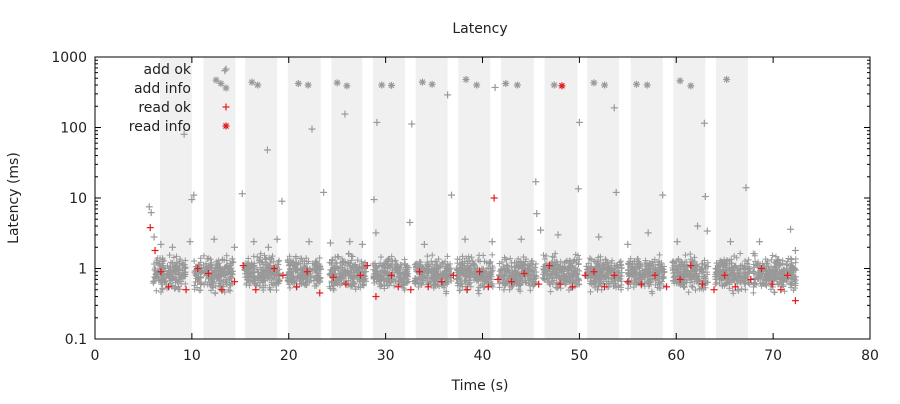 The width and height of the screenshot is (900, 404). Describe the element at coordinates (289, 356) in the screenshot. I see `x-tick-label-2: 20` at that location.